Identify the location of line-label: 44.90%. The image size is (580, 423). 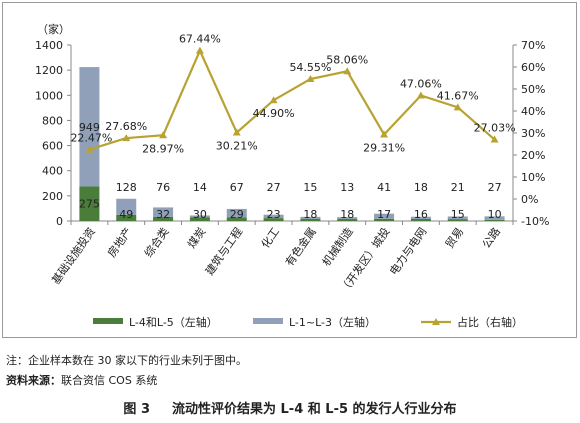
(274, 113).